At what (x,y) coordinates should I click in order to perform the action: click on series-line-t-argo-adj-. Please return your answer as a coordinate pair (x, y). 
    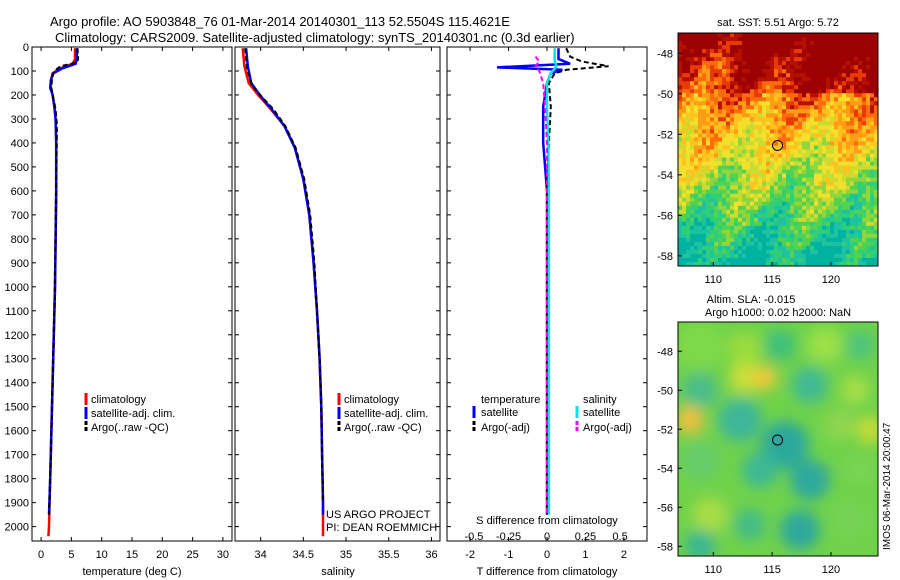
    Looking at the image, I should click on (577, 281).